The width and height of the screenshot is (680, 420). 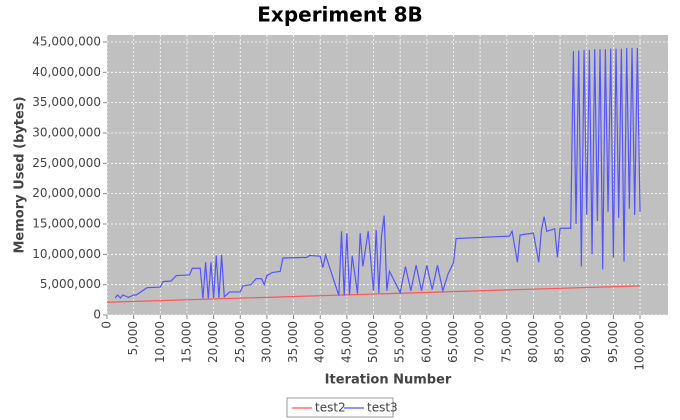 What do you see at coordinates (66, 102) in the screenshot?
I see `y-tick-label: 35,000,000` at bounding box center [66, 102].